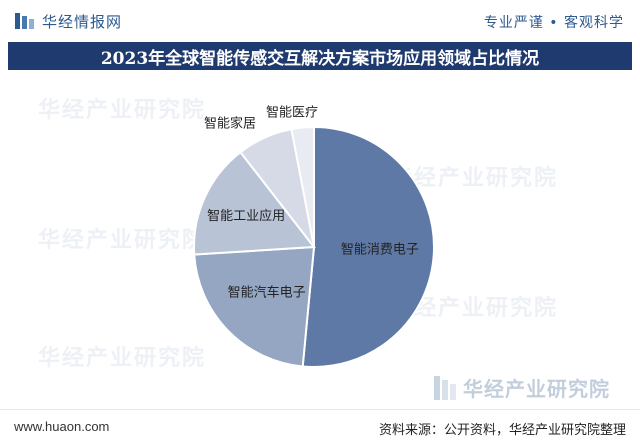 This screenshot has width=640, height=446. What do you see at coordinates (62, 426) in the screenshot?
I see `footer-url: www.huaon.com` at bounding box center [62, 426].